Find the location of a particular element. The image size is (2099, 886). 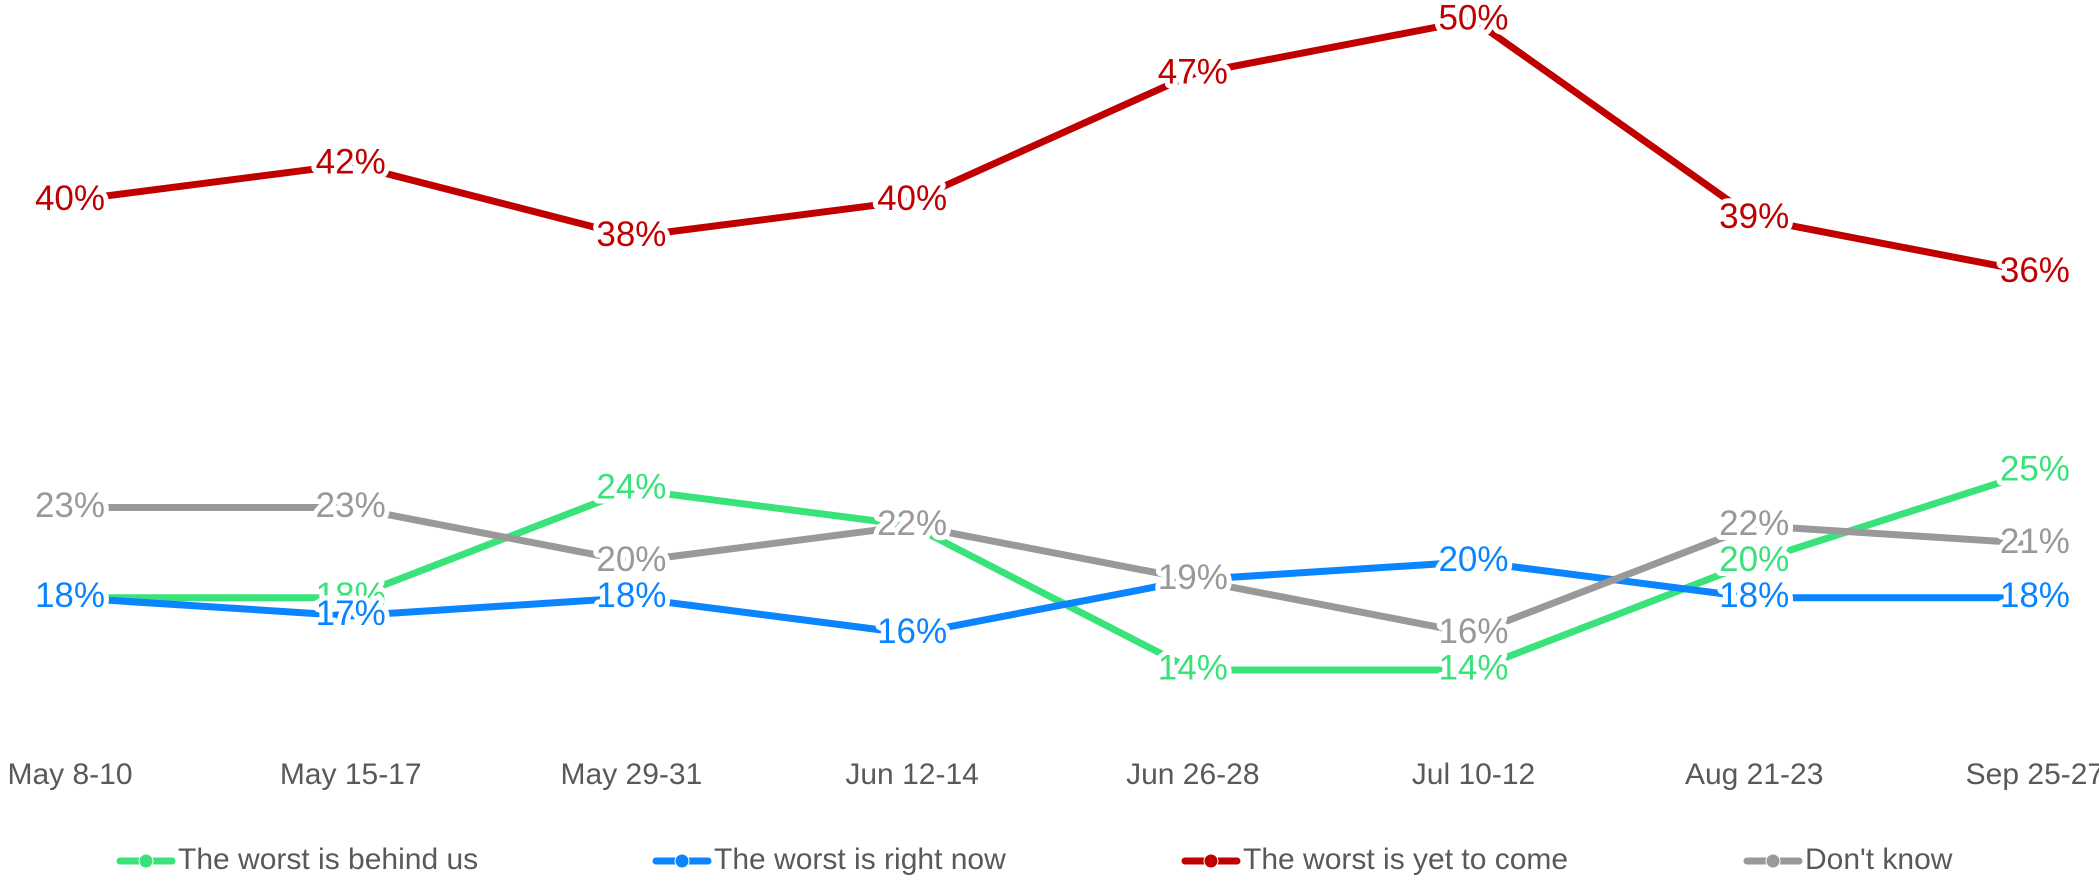

data-label: 19% is located at coordinates (1193, 577).